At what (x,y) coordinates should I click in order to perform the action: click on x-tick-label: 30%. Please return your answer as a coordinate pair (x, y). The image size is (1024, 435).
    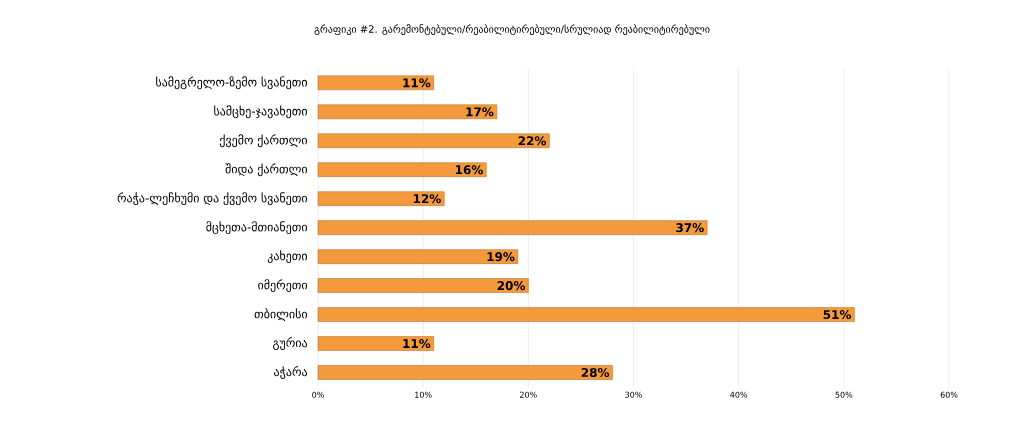
    Looking at the image, I should click on (633, 394).